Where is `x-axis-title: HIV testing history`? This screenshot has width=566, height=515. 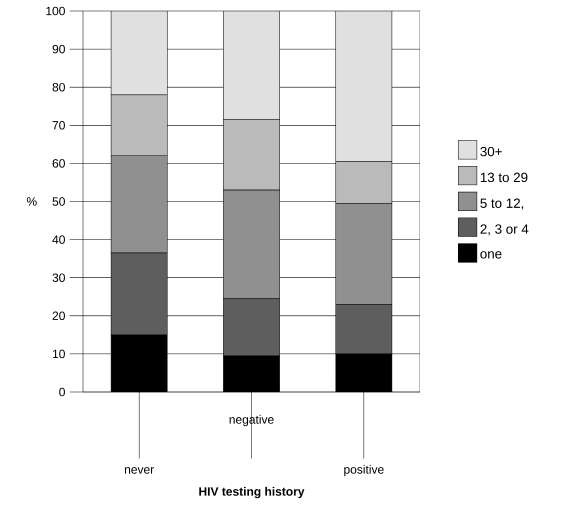 x-axis-title: HIV testing history is located at coordinates (251, 492).